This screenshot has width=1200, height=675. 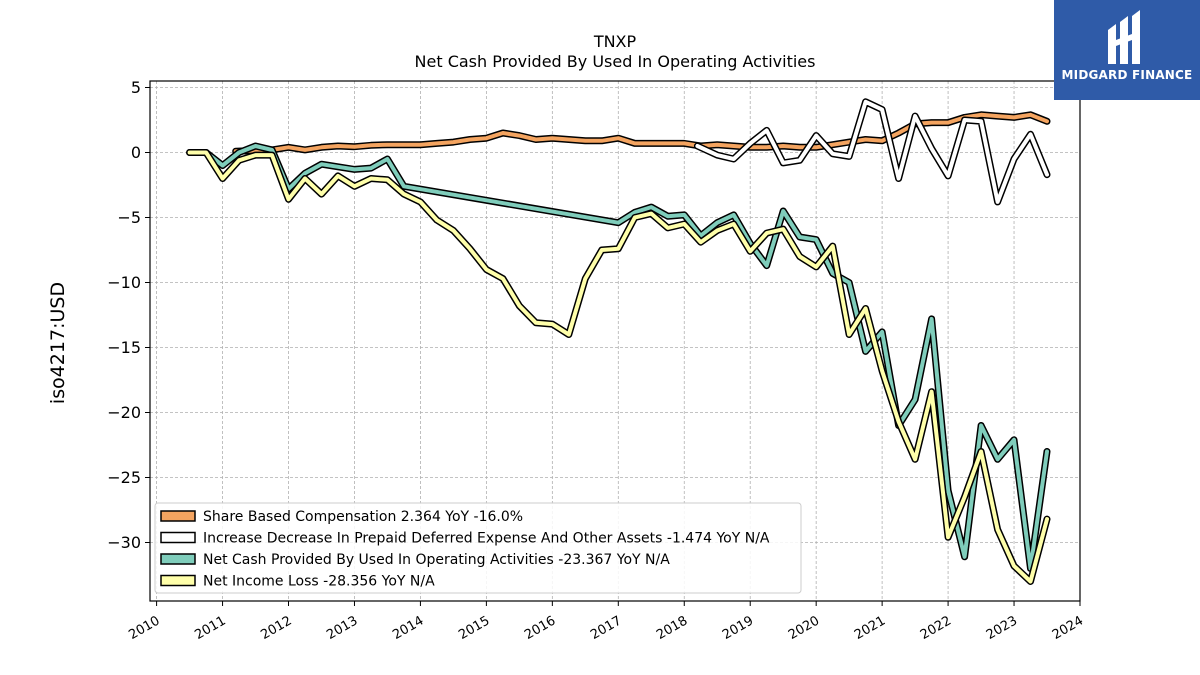 I want to click on x-tick-label: 2017, so click(x=606, y=628).